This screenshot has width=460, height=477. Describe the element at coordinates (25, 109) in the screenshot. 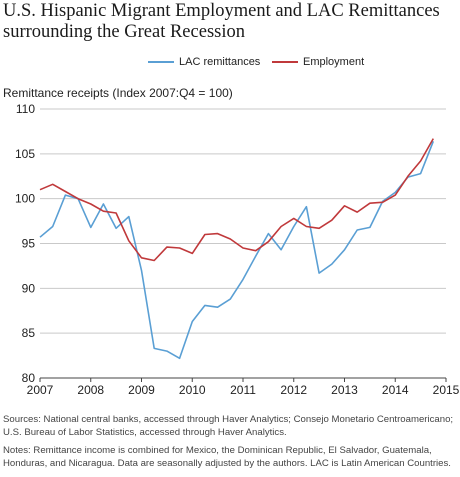

I see `y-tick-label-110: 110` at that location.